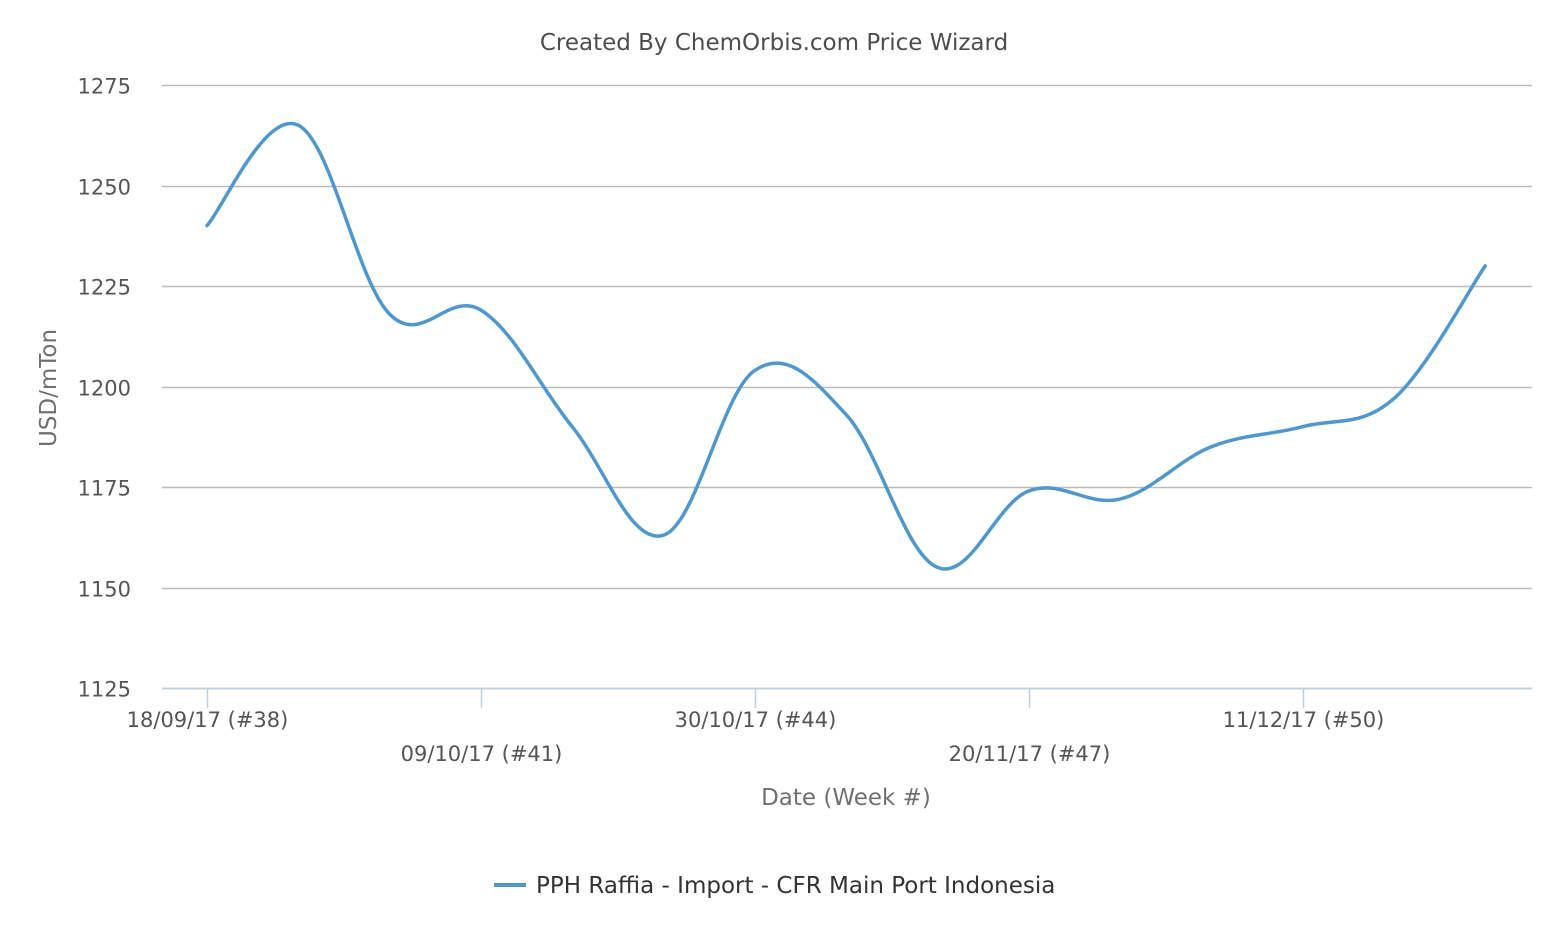  Describe the element at coordinates (104, 489) in the screenshot. I see `y-tick-label: 1175` at that location.